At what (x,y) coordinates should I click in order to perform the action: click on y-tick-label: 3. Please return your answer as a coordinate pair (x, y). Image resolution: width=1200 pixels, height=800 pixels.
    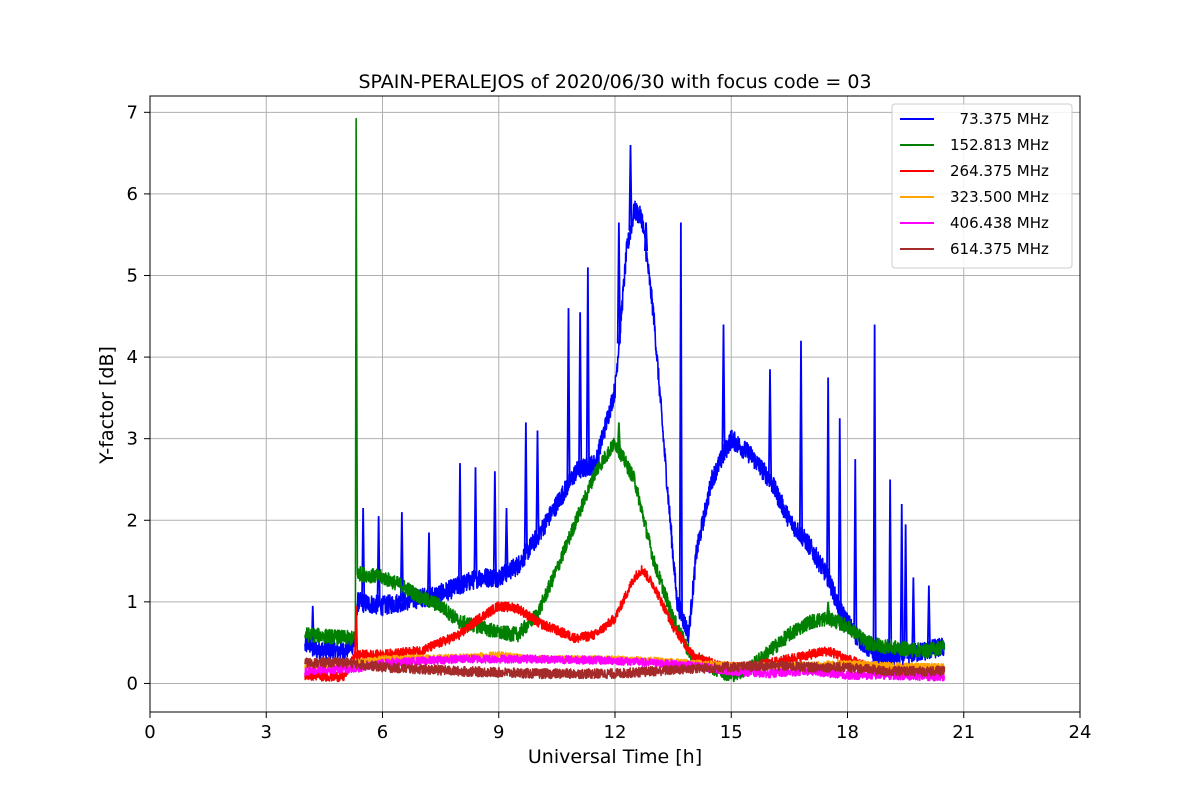
    Looking at the image, I should click on (132, 439).